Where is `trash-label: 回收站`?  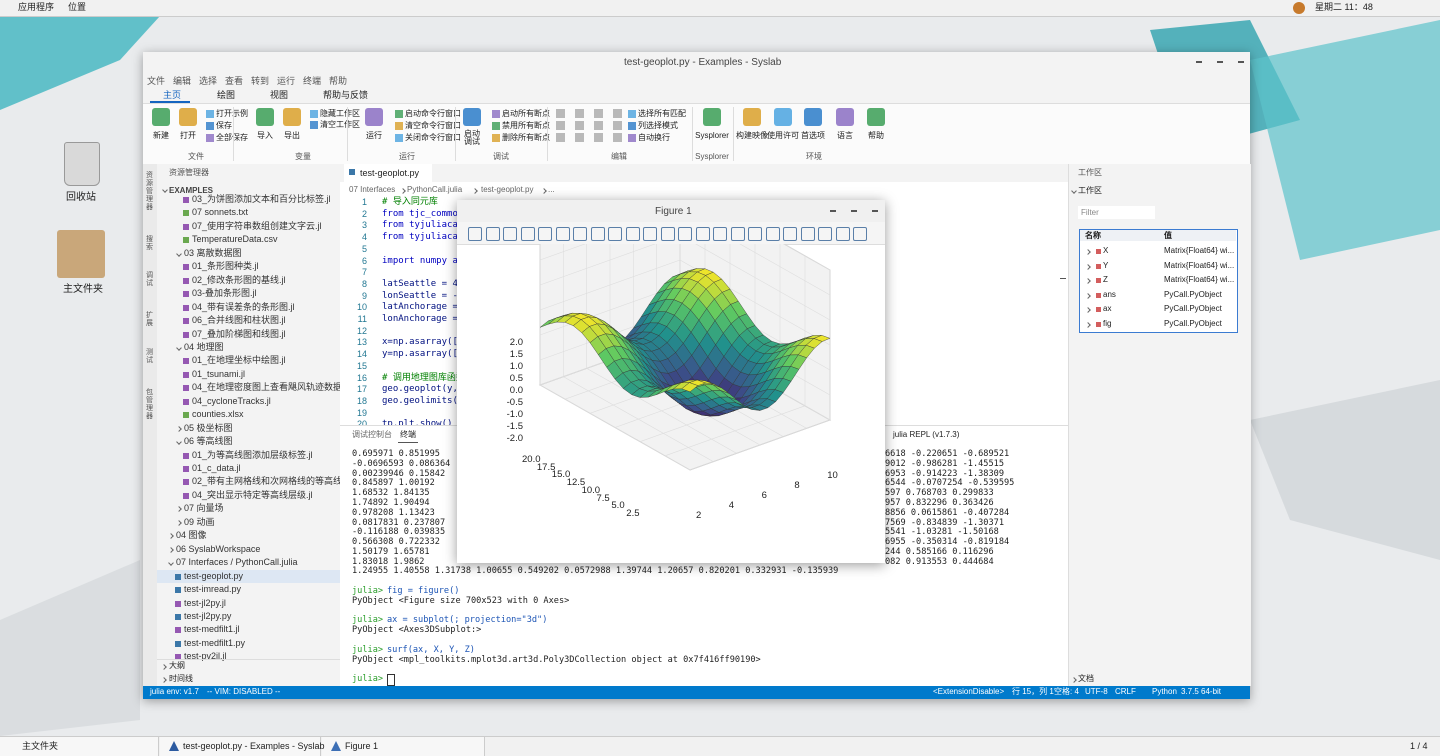
trash-label: 回收站 is located at coordinates (81, 197).